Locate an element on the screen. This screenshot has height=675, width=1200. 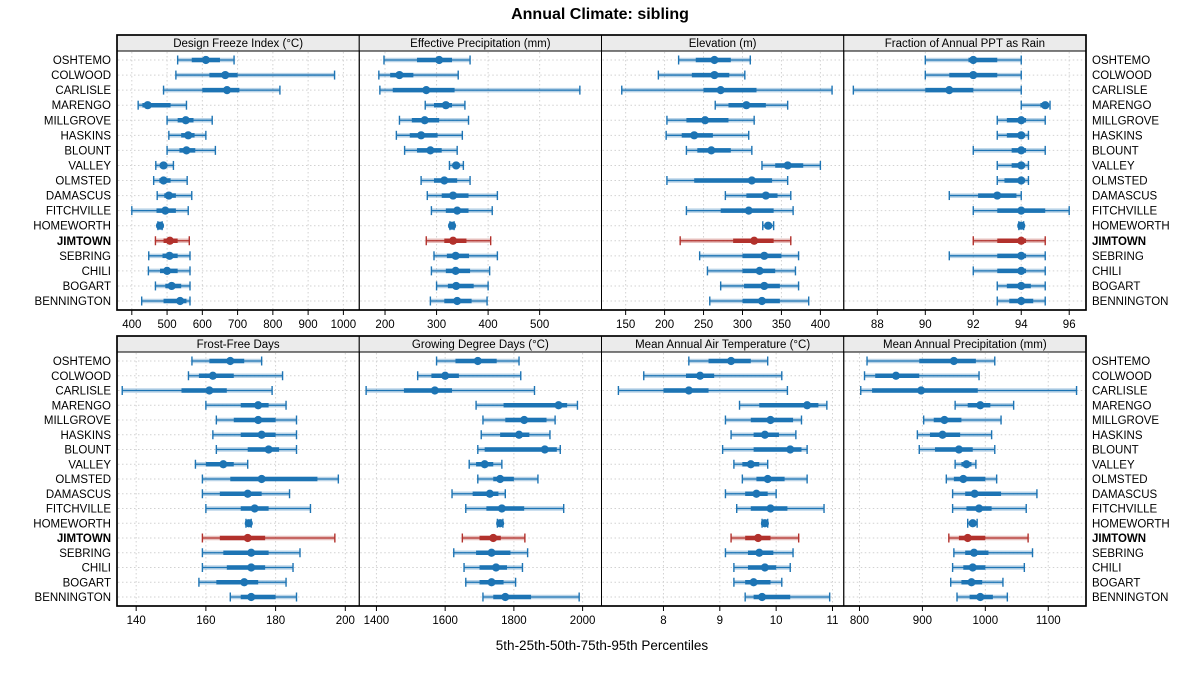
row-label-right: BENNINGTON is located at coordinates (1130, 302).